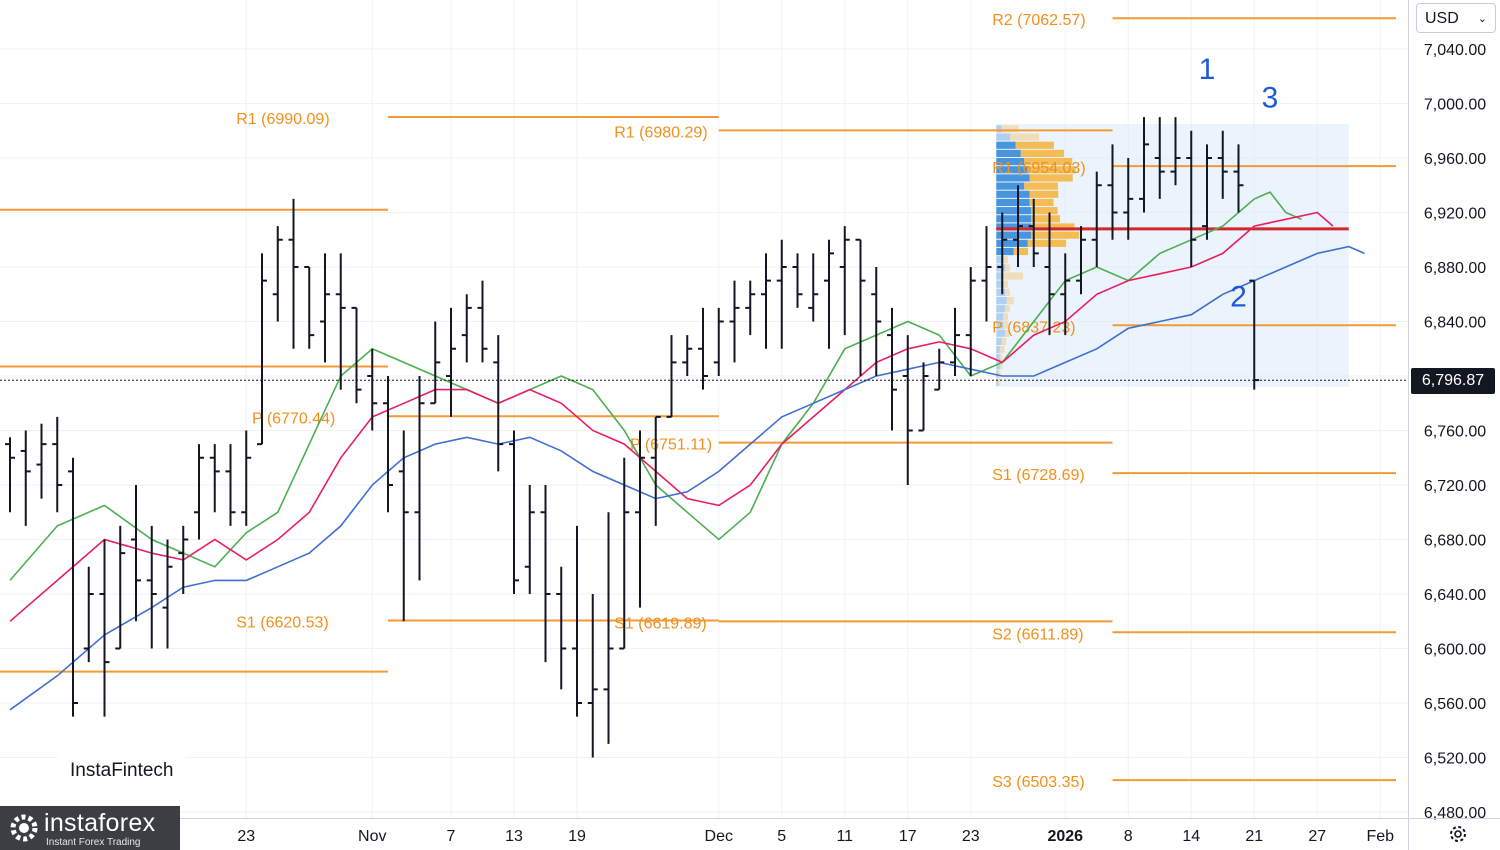 Image resolution: width=1500 pixels, height=850 pixels. I want to click on x-tick-label: Nov, so click(372, 836).